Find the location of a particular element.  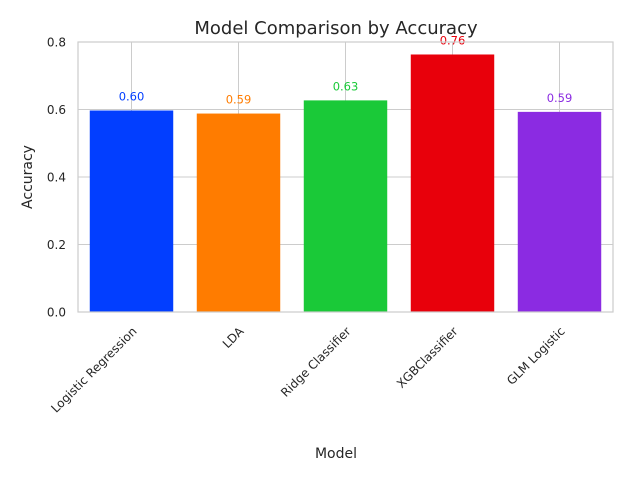

bar-value-label: 0.76 is located at coordinates (453, 40).